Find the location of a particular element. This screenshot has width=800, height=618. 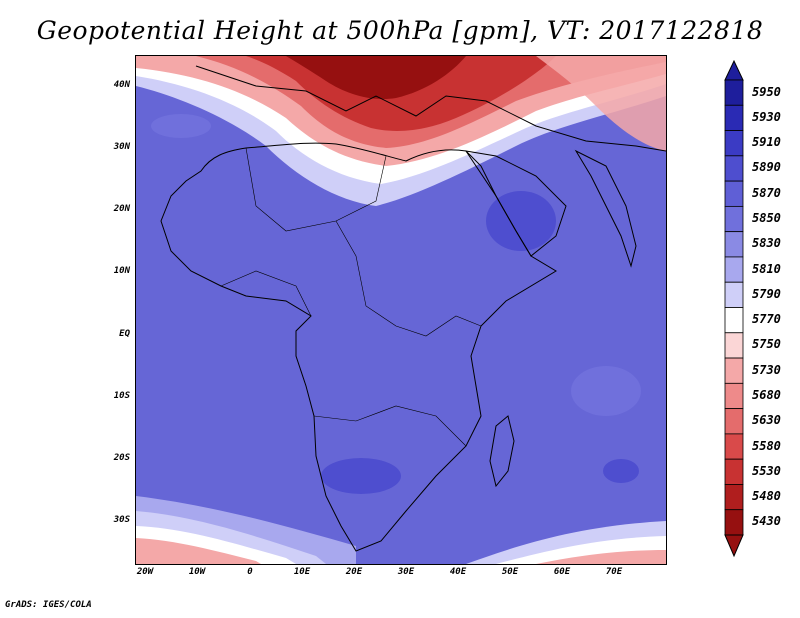

y-tick-30n: 30N is located at coordinates (121, 147).